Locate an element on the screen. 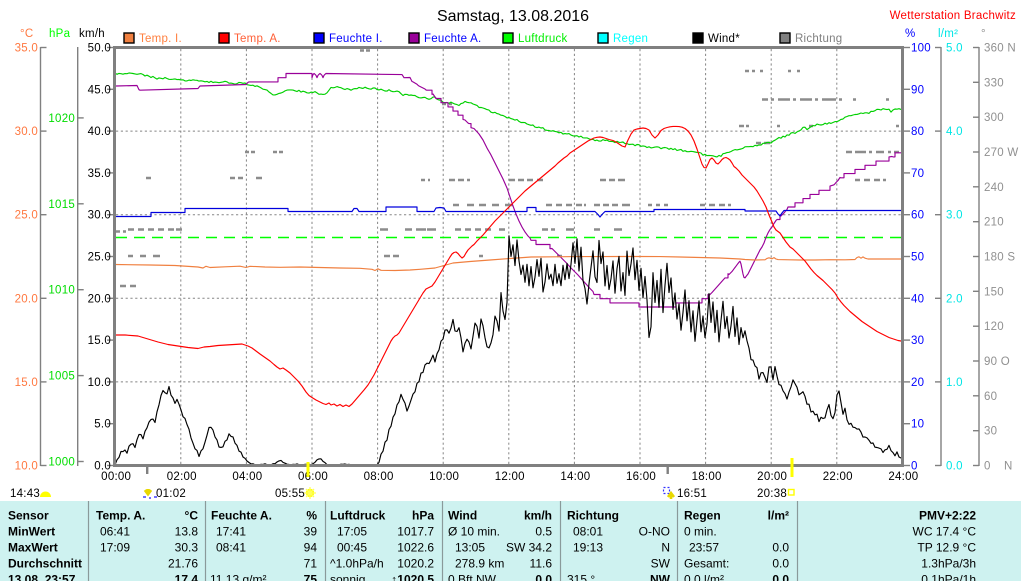 The width and height of the screenshot is (1021, 581). svg-text: 70 is located at coordinates (917, 174).